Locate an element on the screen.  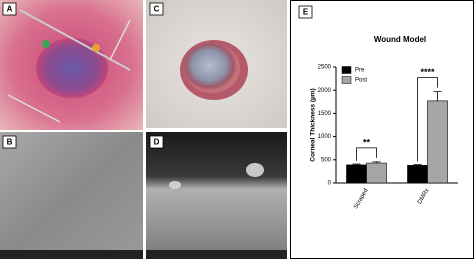
panel-label: E is located at coordinates (306, 12).